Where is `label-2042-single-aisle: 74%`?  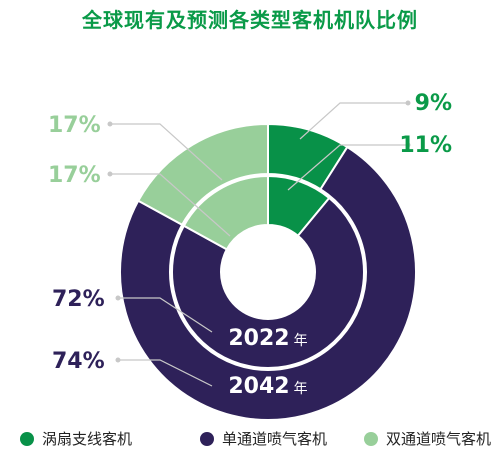
label-2042-single-aisle: 74% is located at coordinates (78, 361).